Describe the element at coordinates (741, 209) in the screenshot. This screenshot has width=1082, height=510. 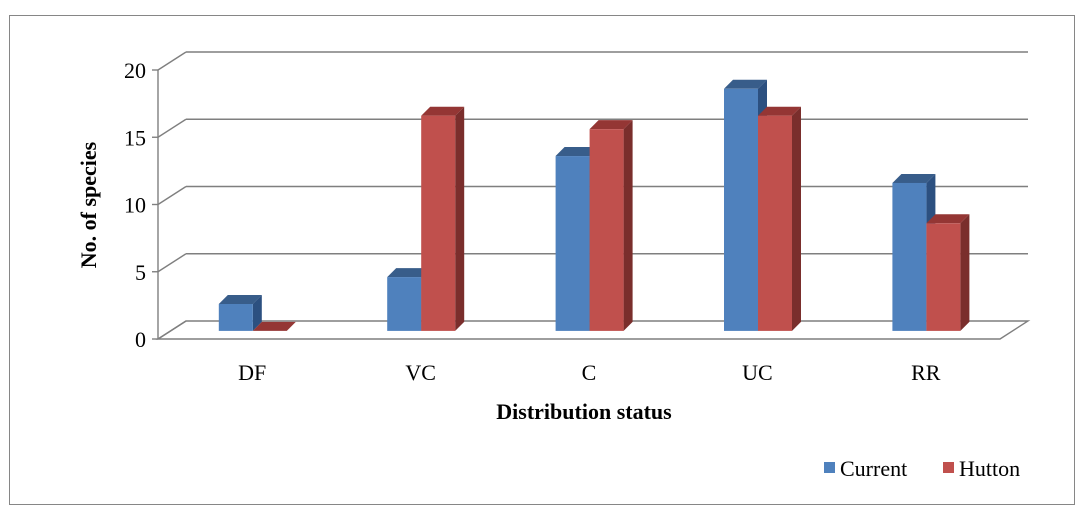
I see `bar-front-current-uc` at that location.